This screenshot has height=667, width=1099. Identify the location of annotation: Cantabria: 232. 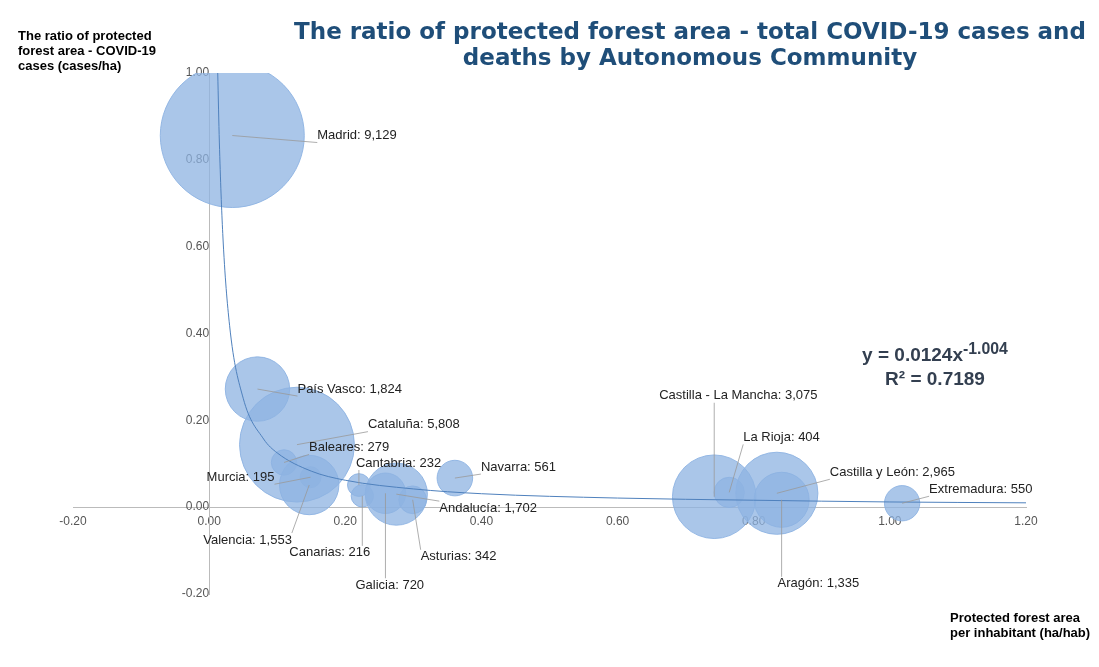
(398, 462).